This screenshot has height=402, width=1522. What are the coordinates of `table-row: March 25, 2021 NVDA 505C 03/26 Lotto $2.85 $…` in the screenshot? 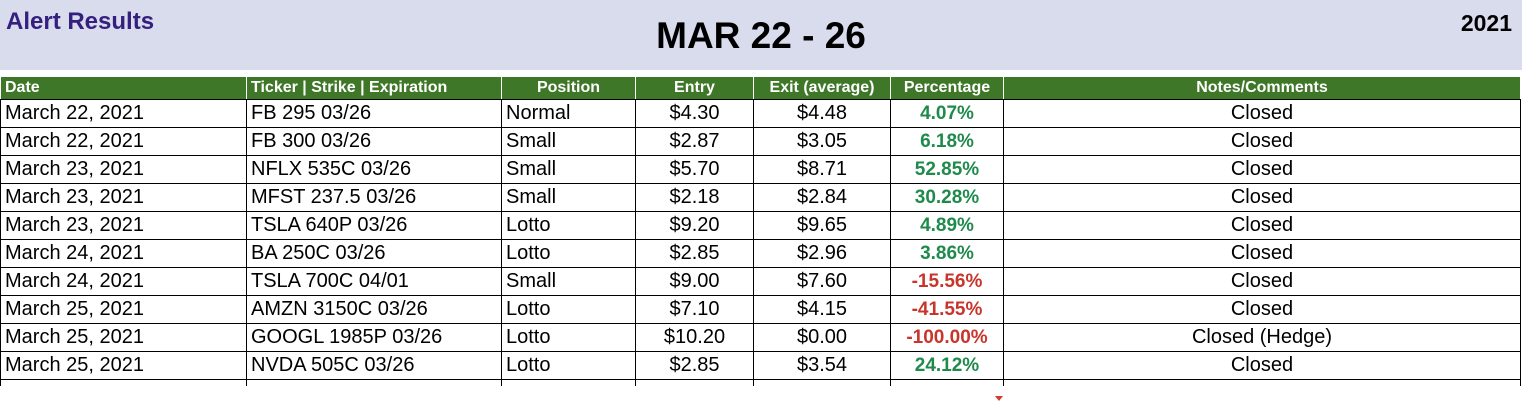 It's located at (760, 365).